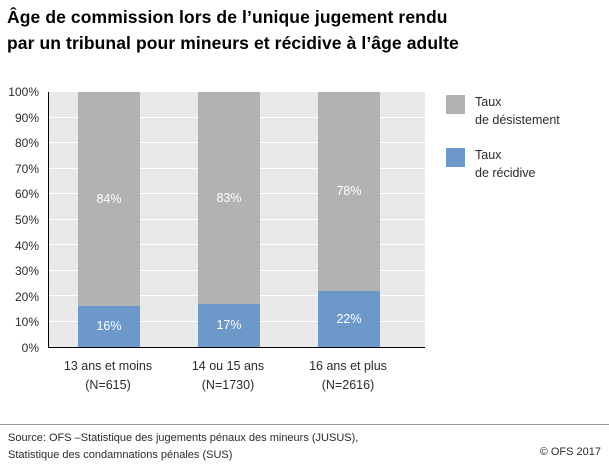  I want to click on bar-segment-desistement: 84%, so click(109, 199).